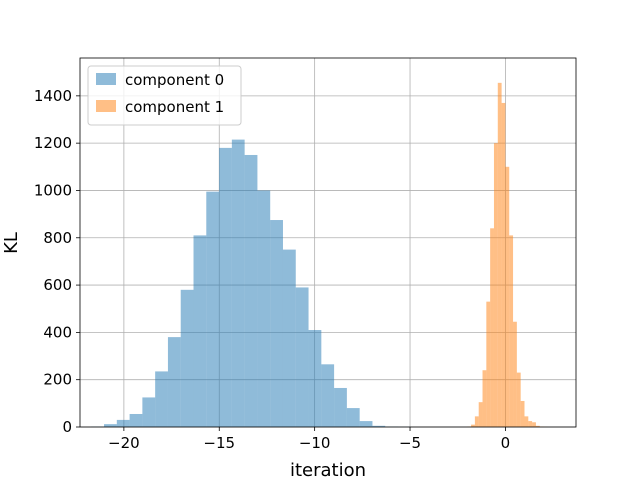 Image resolution: width=640 pixels, height=480 pixels. I want to click on y-tick-label: 0, so click(67, 427).